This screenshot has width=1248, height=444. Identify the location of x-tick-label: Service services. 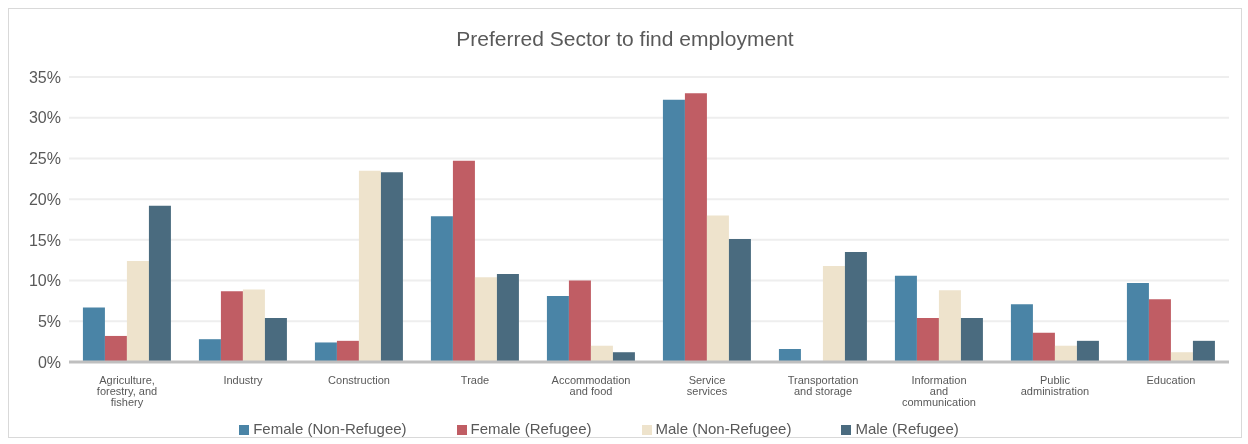
(707, 385).